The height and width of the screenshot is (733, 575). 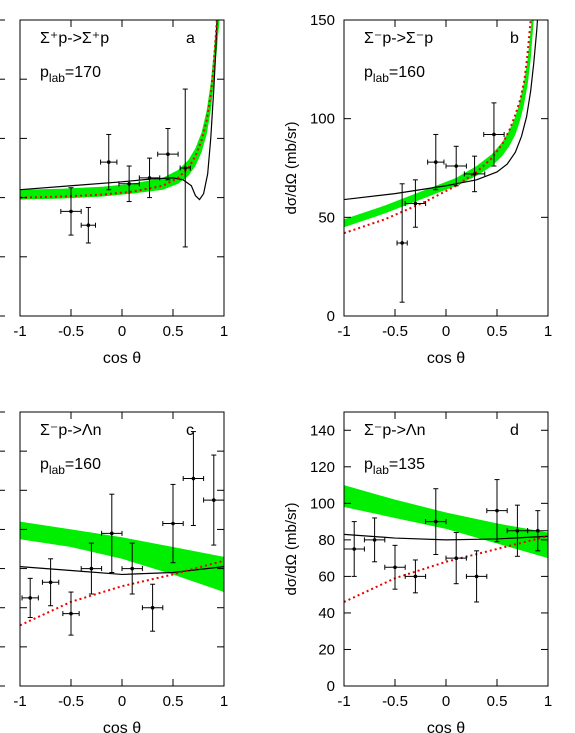 I want to click on reaction-label: Σ⁻p->Σ⁻p, so click(x=398, y=38).